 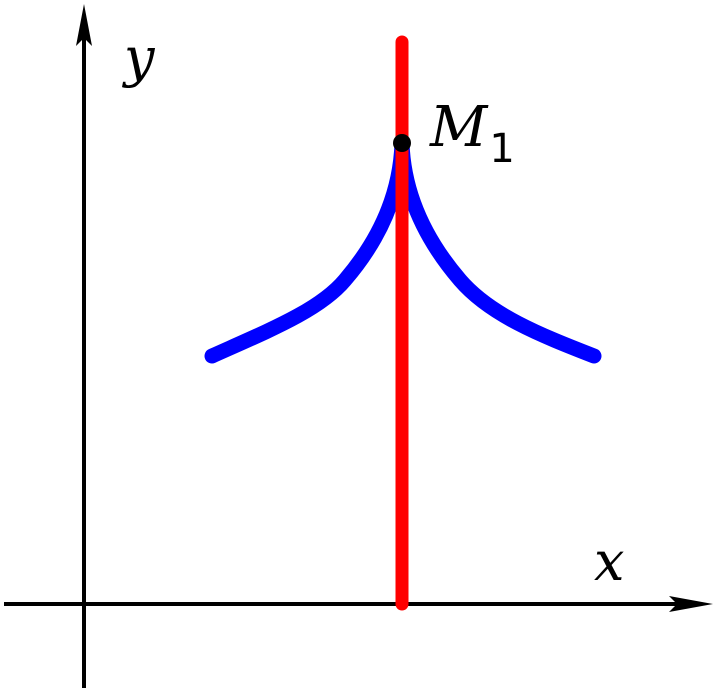 I want to click on x-axis, so click(x=358, y=604).